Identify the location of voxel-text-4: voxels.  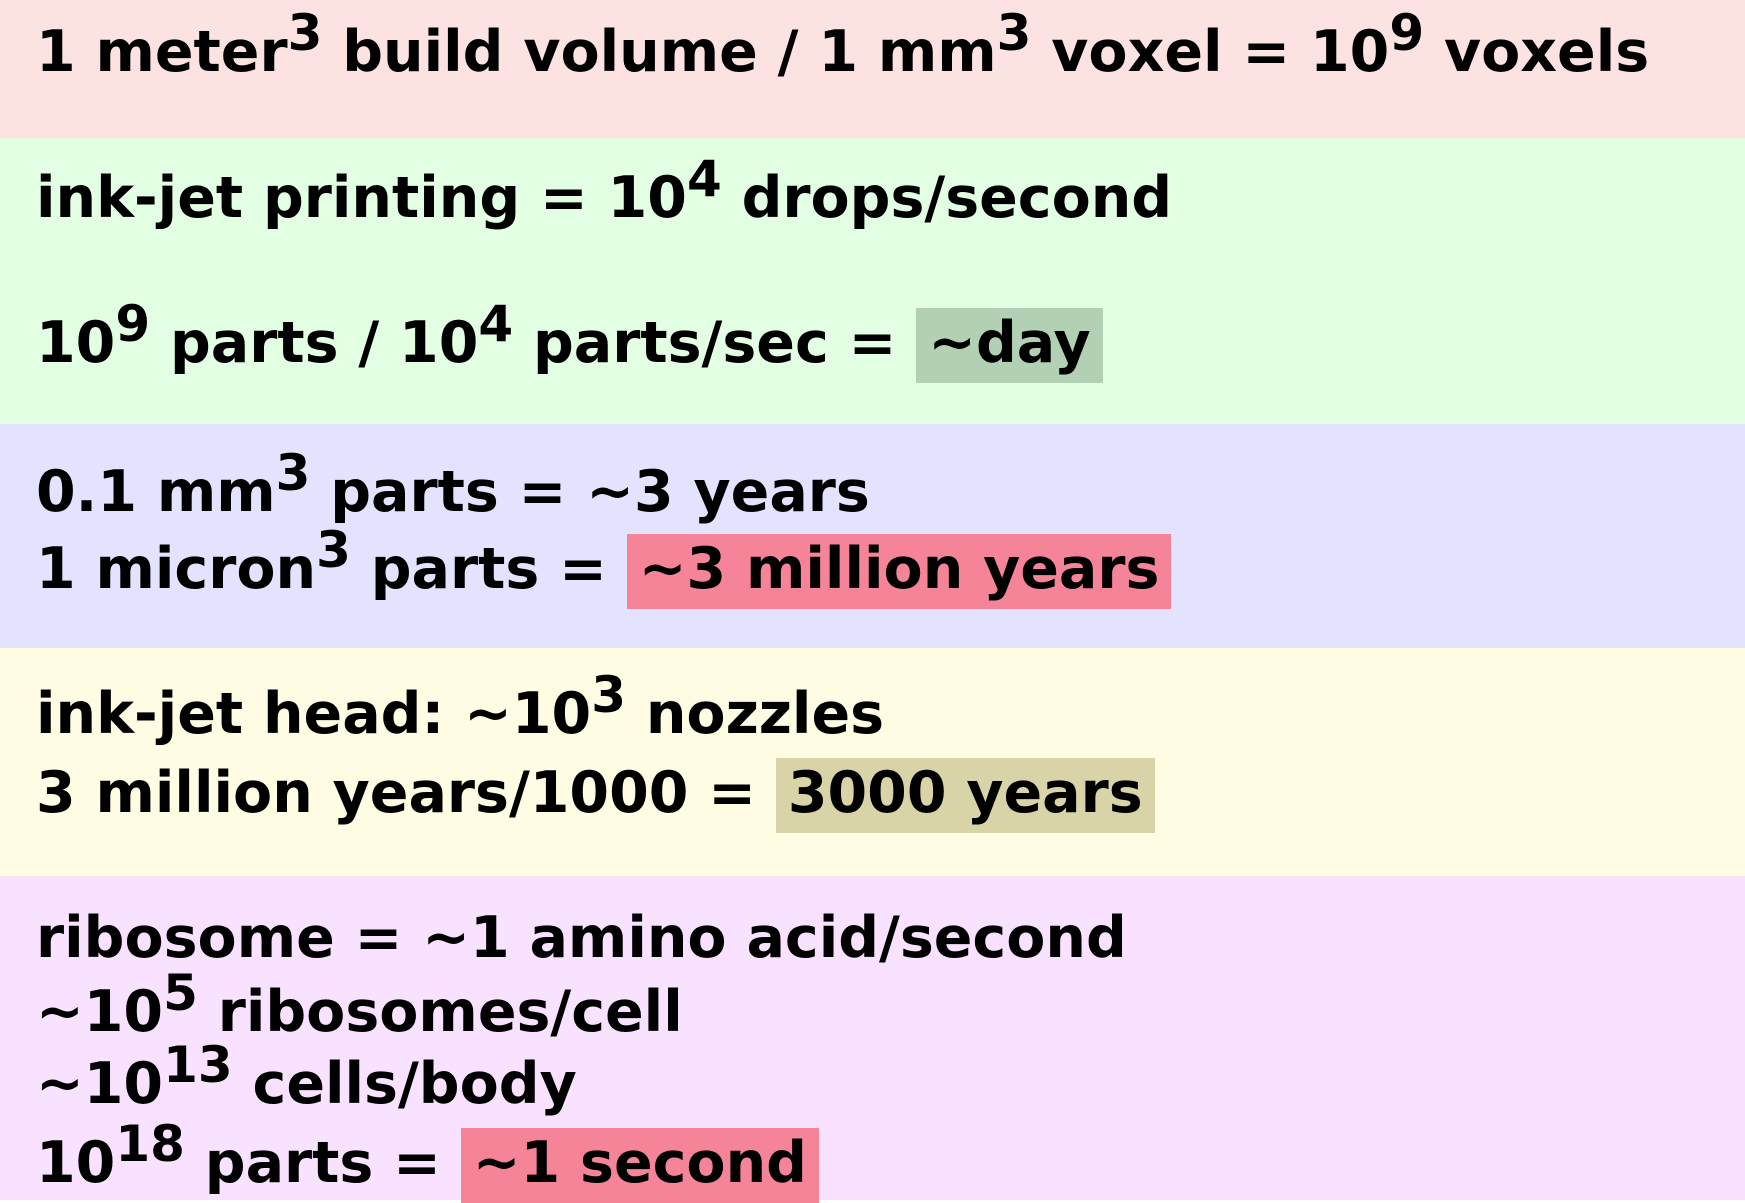
(1537, 52).